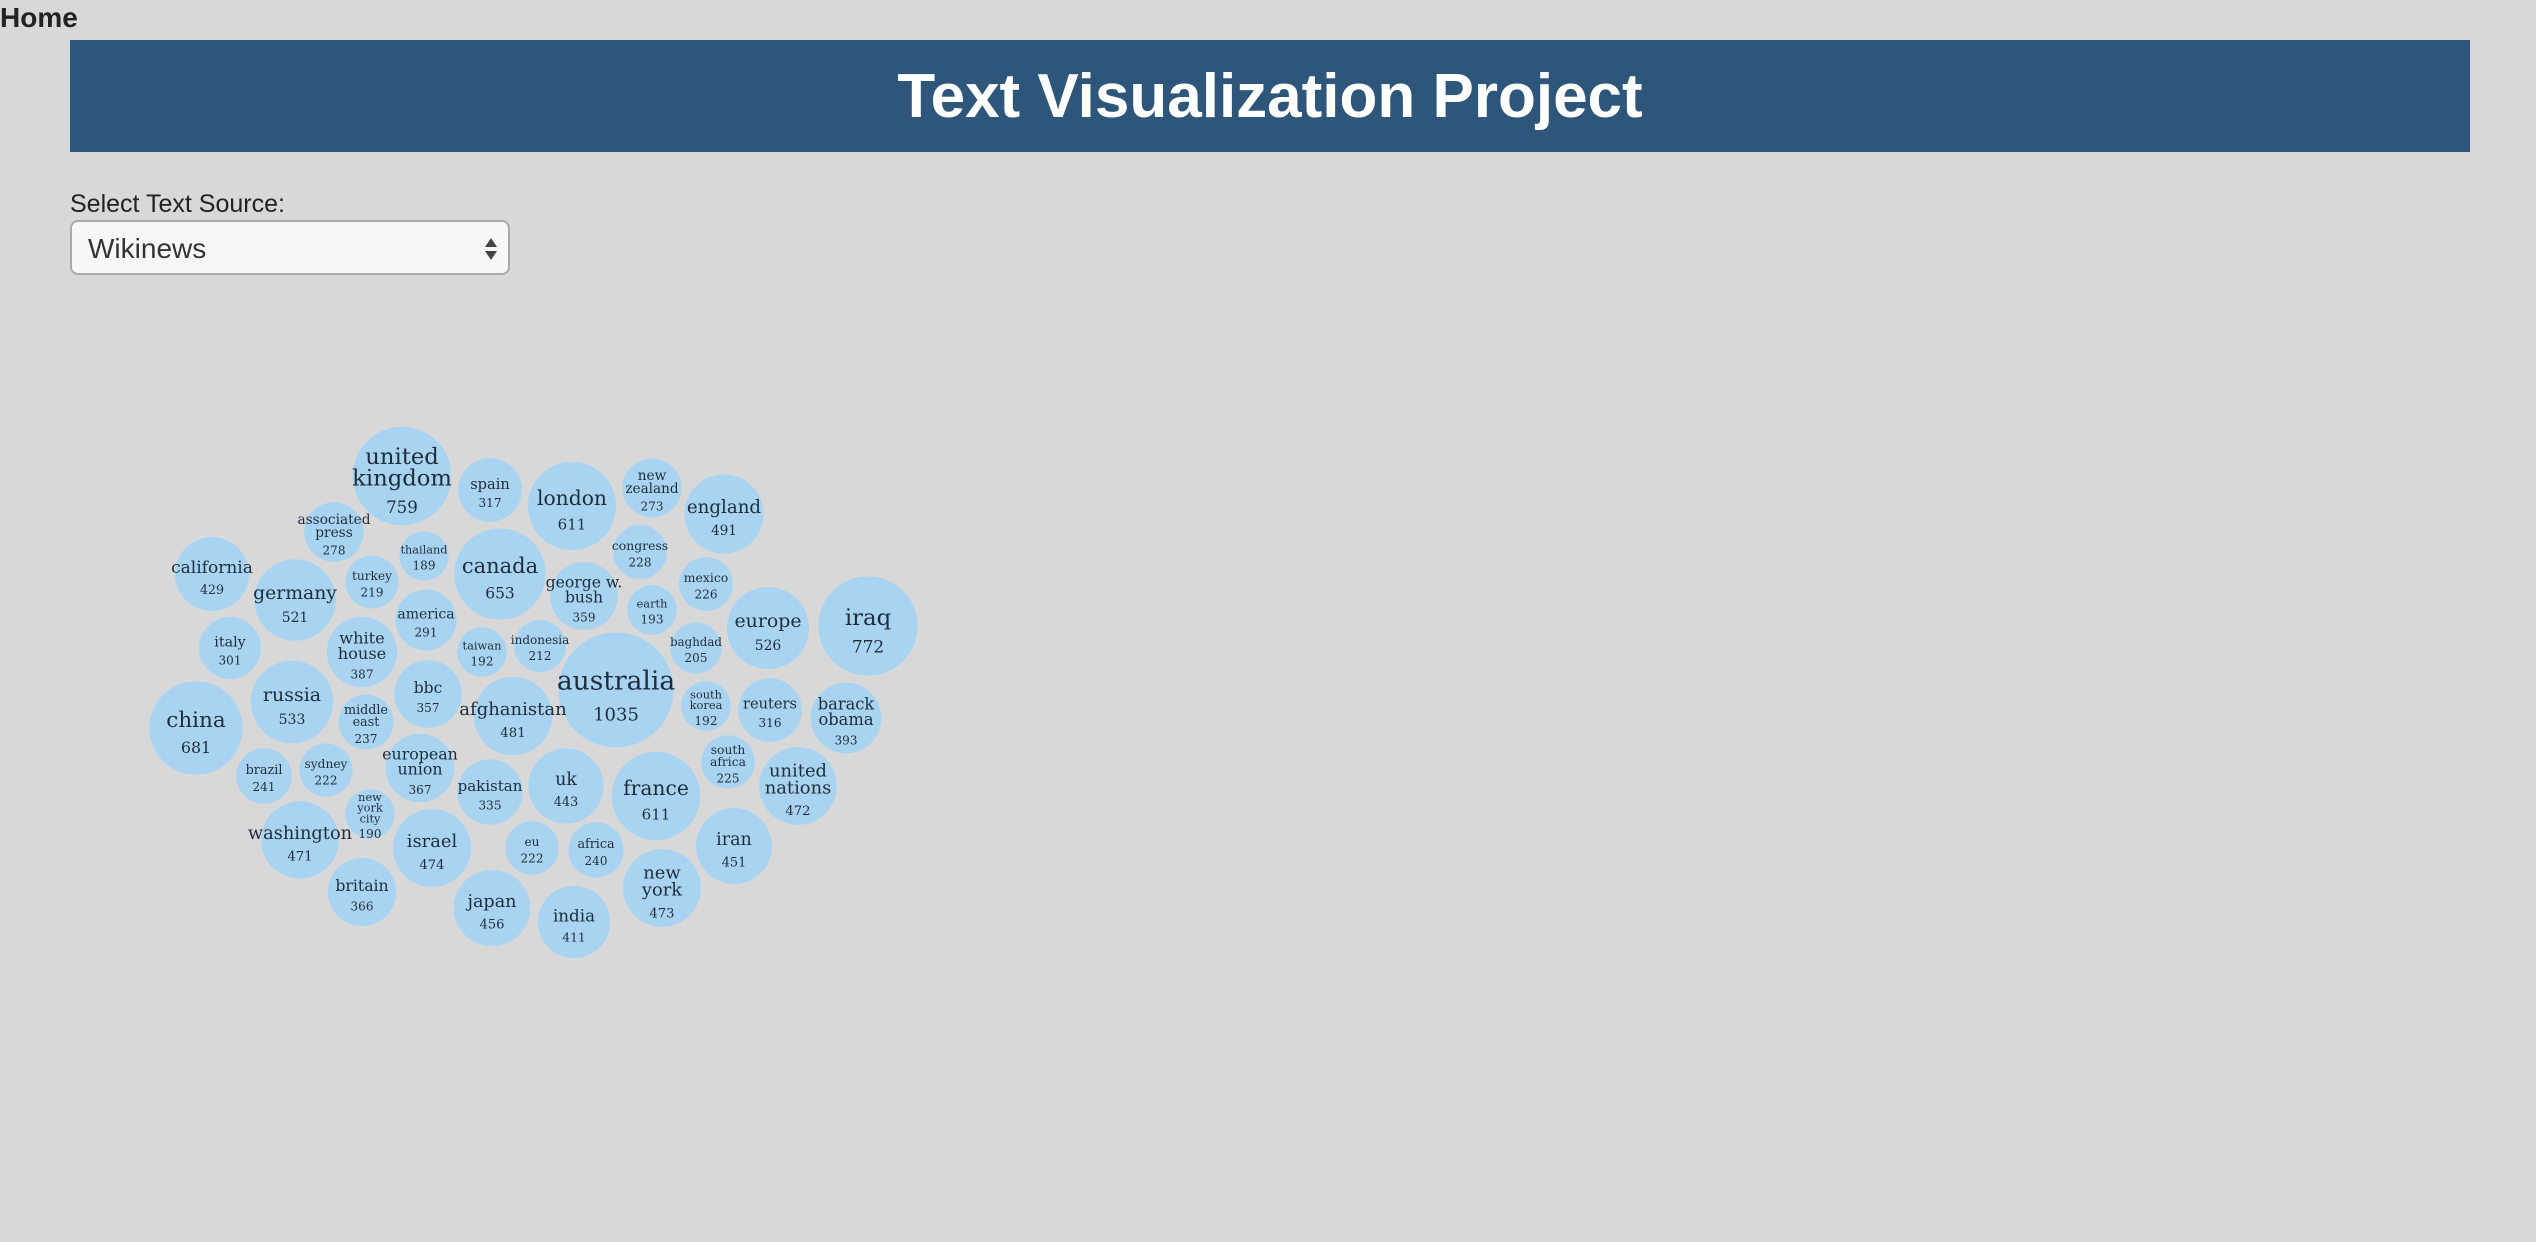  Describe the element at coordinates (426, 620) in the screenshot. I see `bubble-circle-america` at that location.